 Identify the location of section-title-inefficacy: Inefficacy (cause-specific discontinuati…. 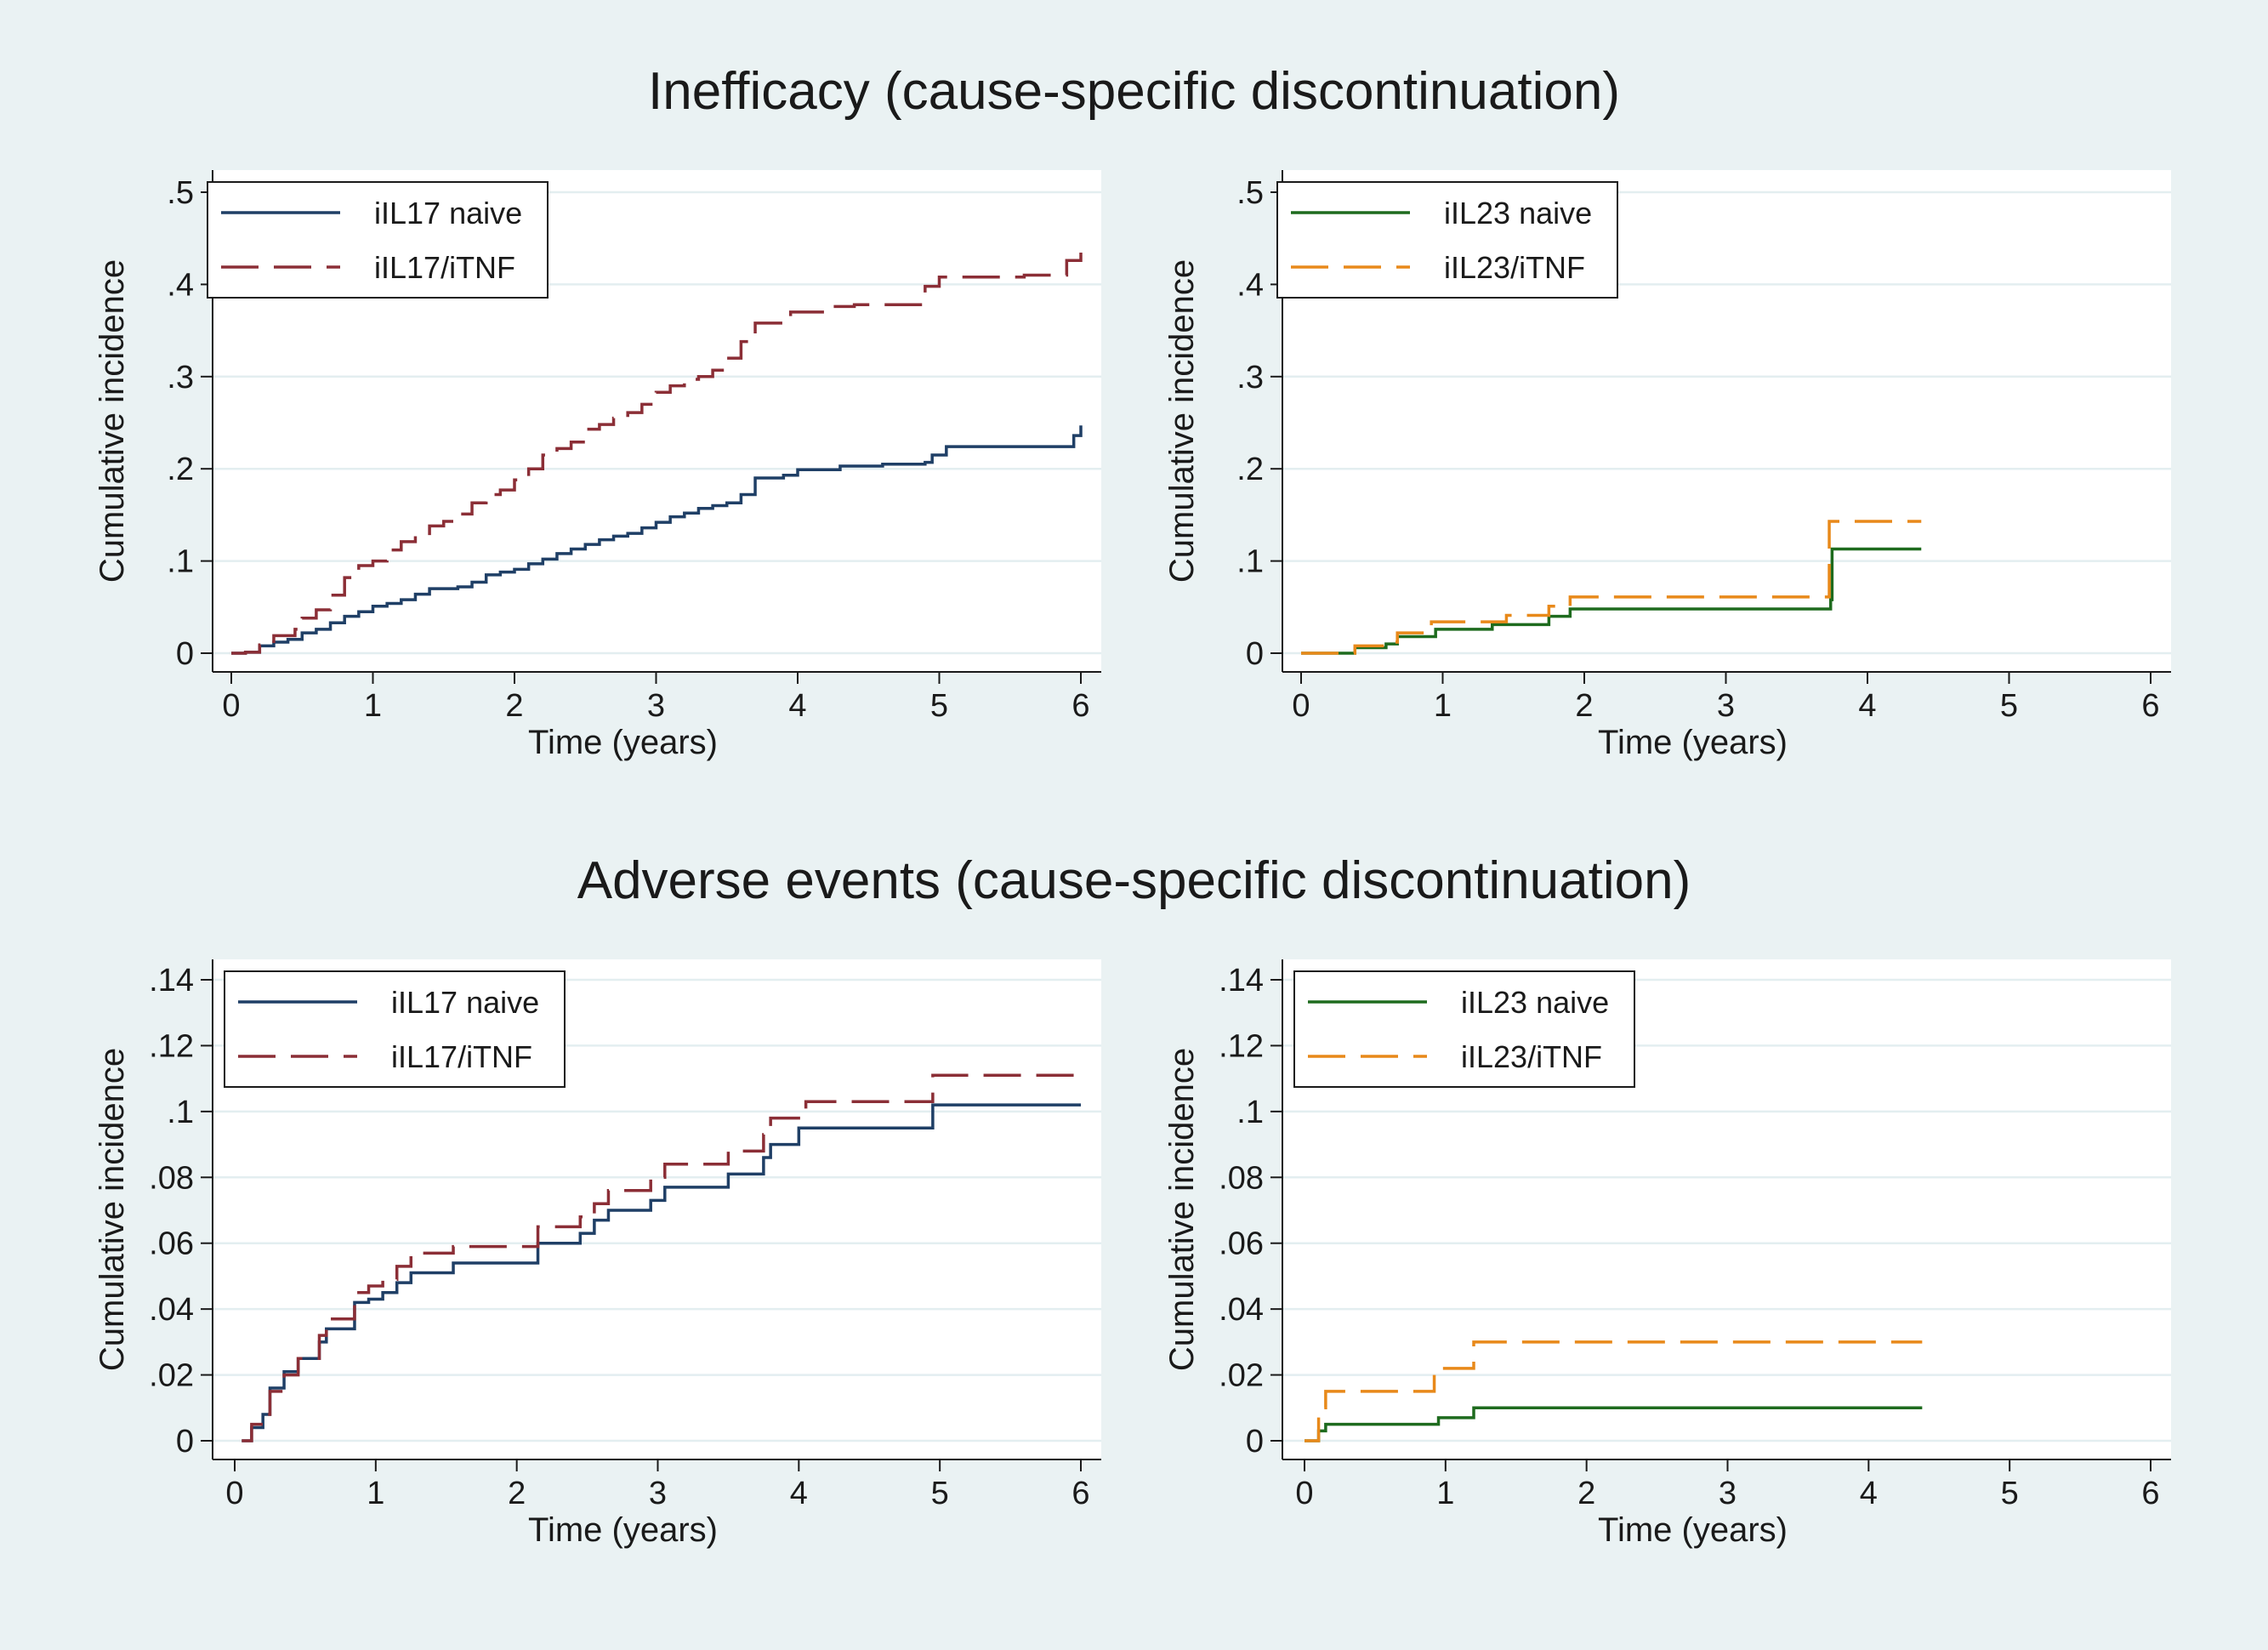
(1134, 91).